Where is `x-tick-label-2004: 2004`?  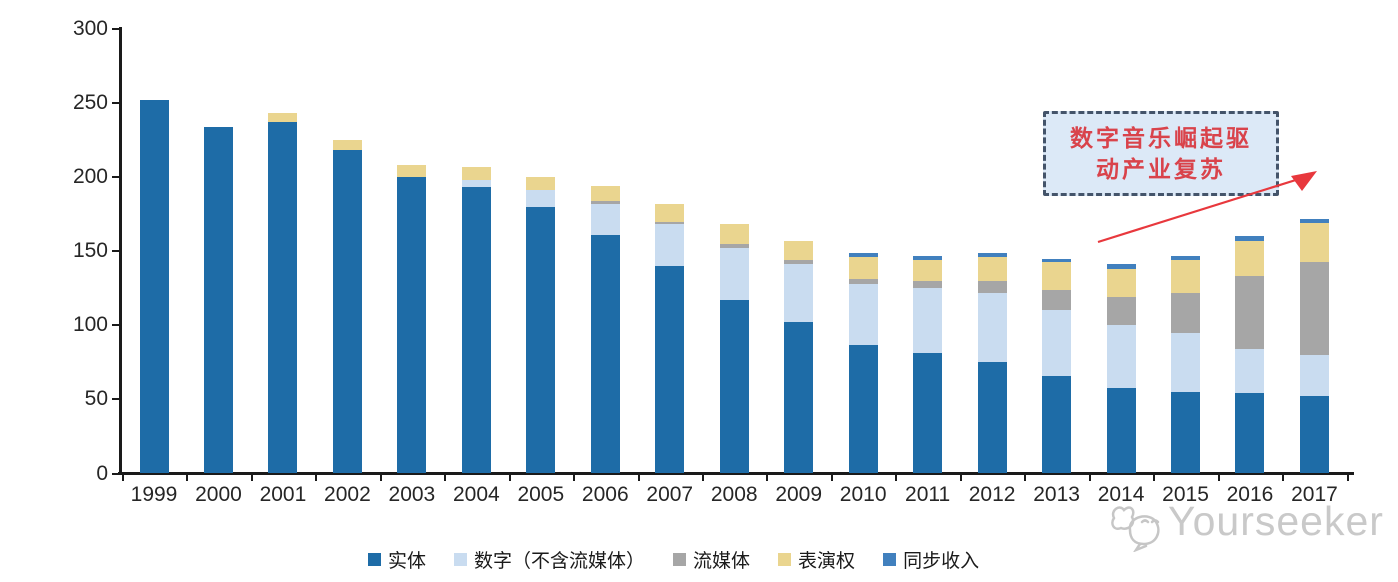 x-tick-label-2004: 2004 is located at coordinates (476, 494).